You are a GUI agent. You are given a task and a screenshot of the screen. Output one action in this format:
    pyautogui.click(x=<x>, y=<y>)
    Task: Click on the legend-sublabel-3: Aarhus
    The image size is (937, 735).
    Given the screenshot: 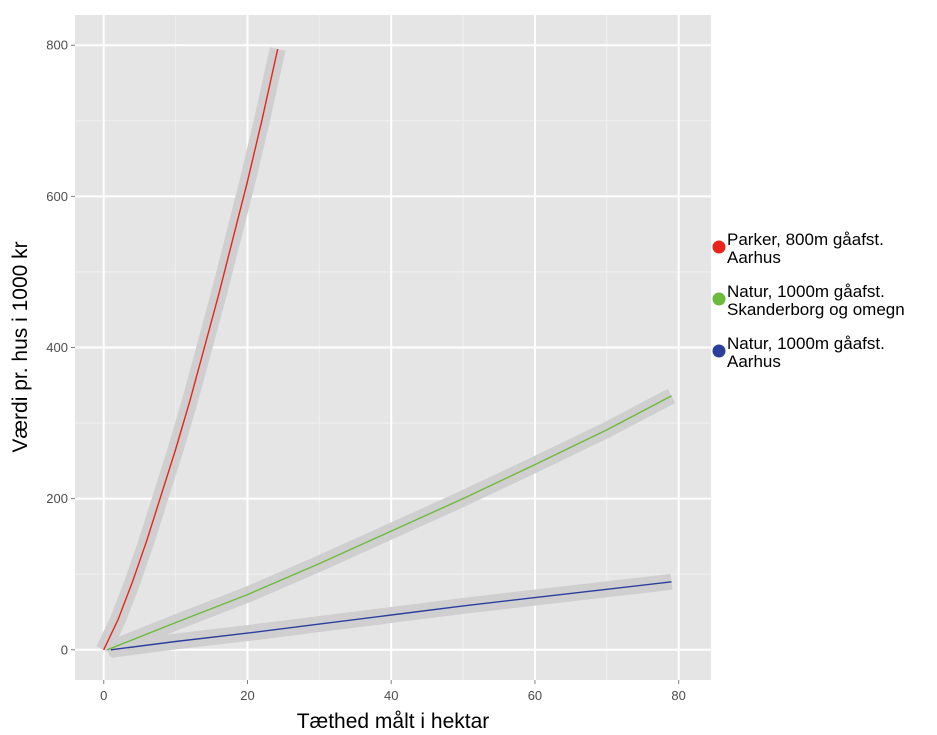 What is the action you would take?
    pyautogui.click(x=754, y=361)
    